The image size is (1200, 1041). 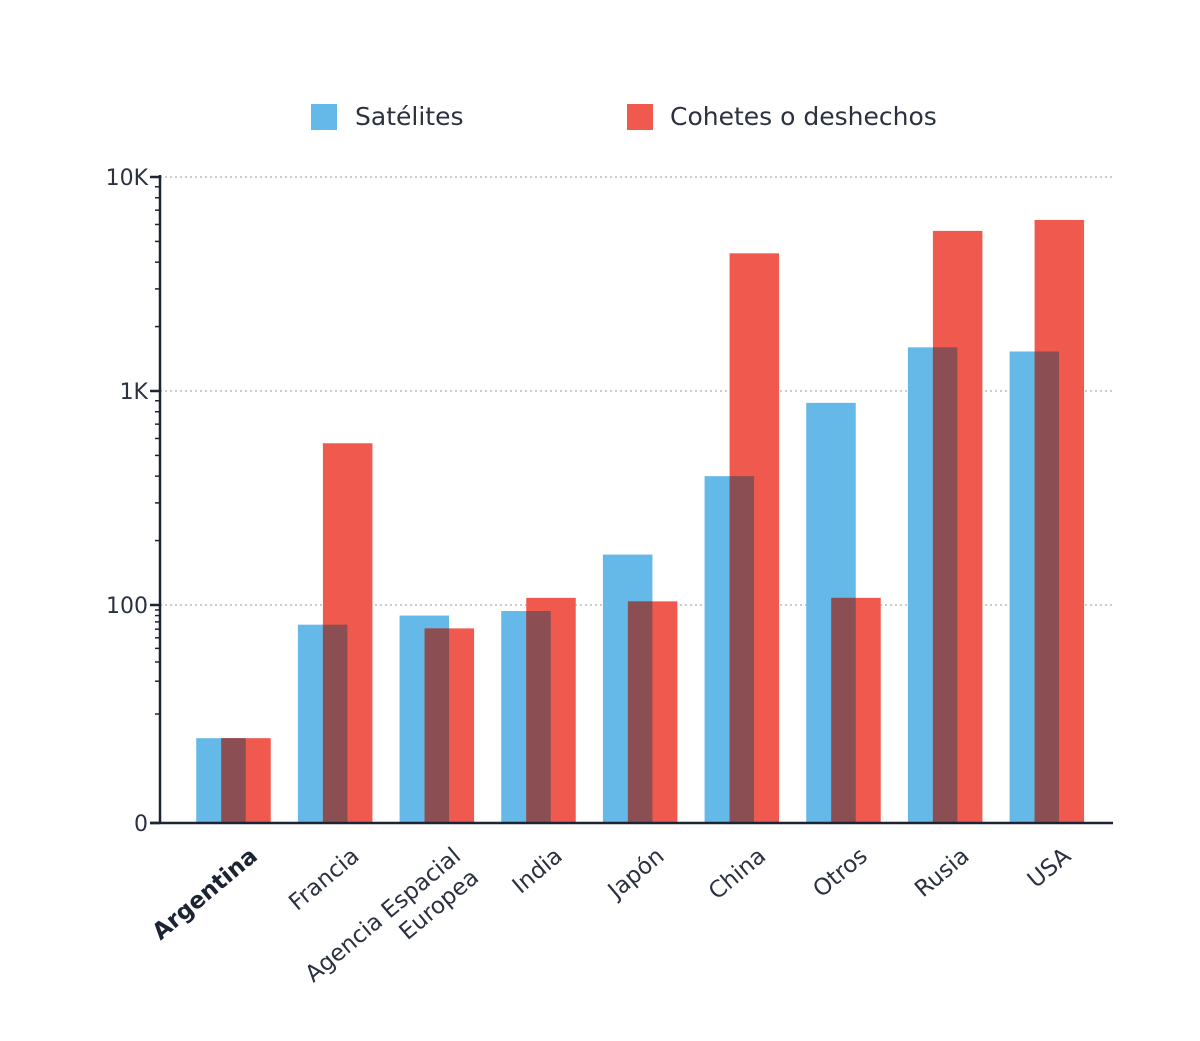 What do you see at coordinates (1049, 868) in the screenshot?
I see `x-category-label: USA` at bounding box center [1049, 868].